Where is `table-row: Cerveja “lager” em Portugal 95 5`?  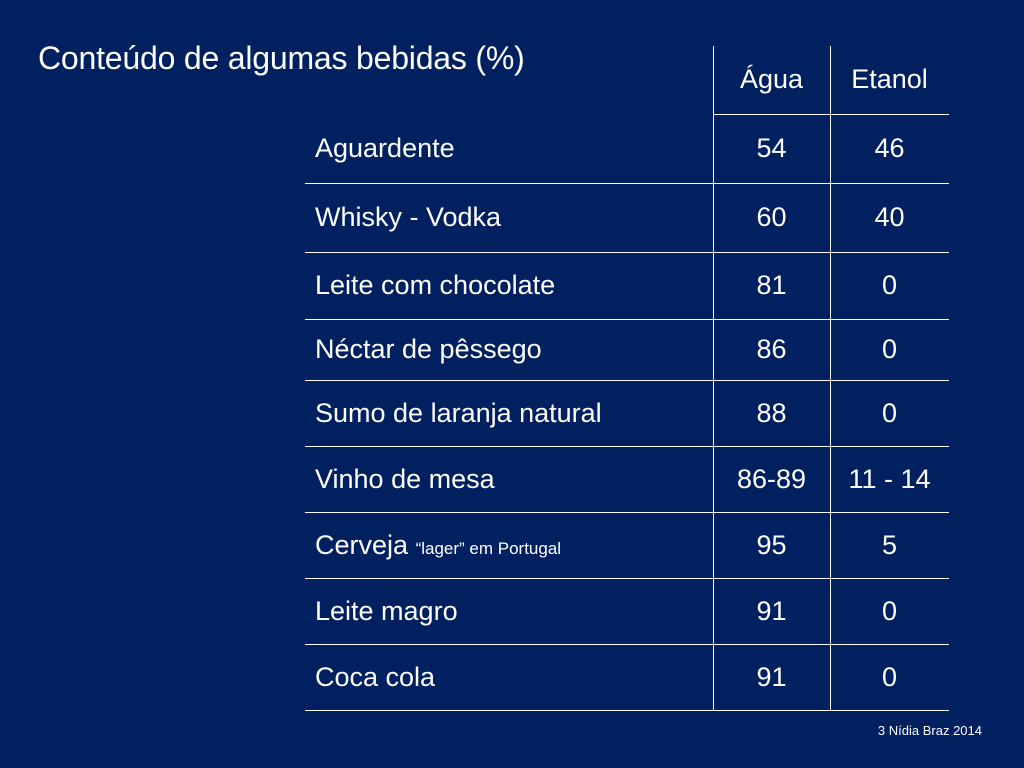
table-row: Cerveja “lager” em Portugal 95 5 is located at coordinates (627, 545).